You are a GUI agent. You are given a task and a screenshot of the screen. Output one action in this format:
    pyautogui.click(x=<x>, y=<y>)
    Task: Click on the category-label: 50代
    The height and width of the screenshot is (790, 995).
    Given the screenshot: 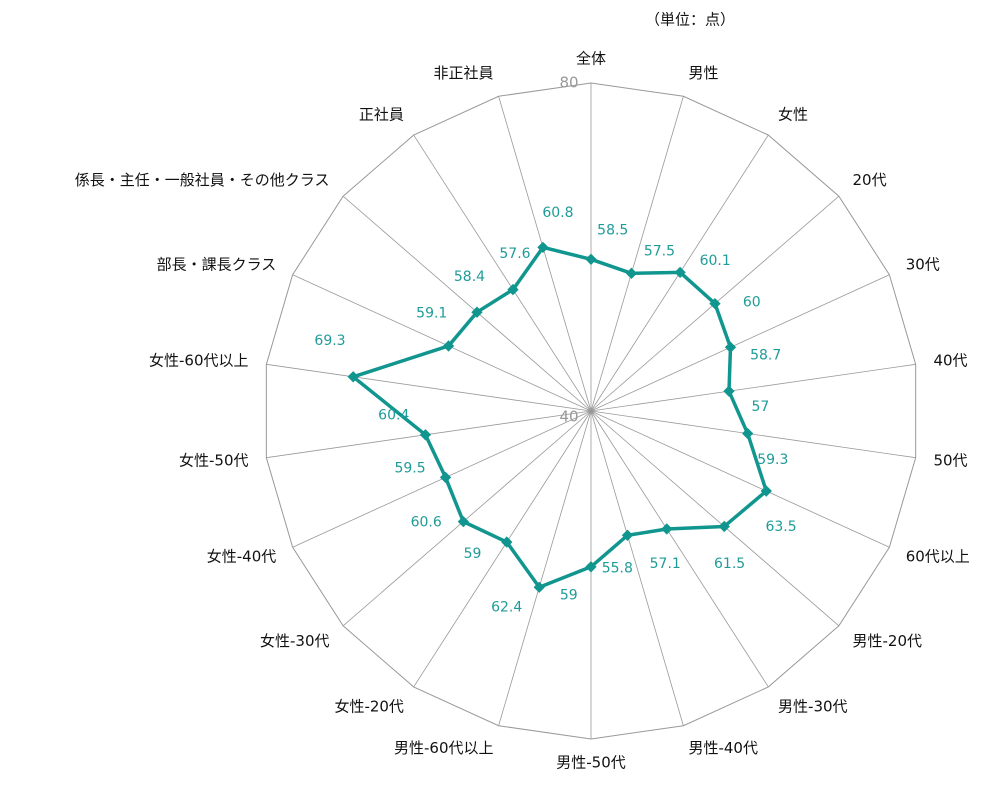 What is the action you would take?
    pyautogui.click(x=950, y=461)
    